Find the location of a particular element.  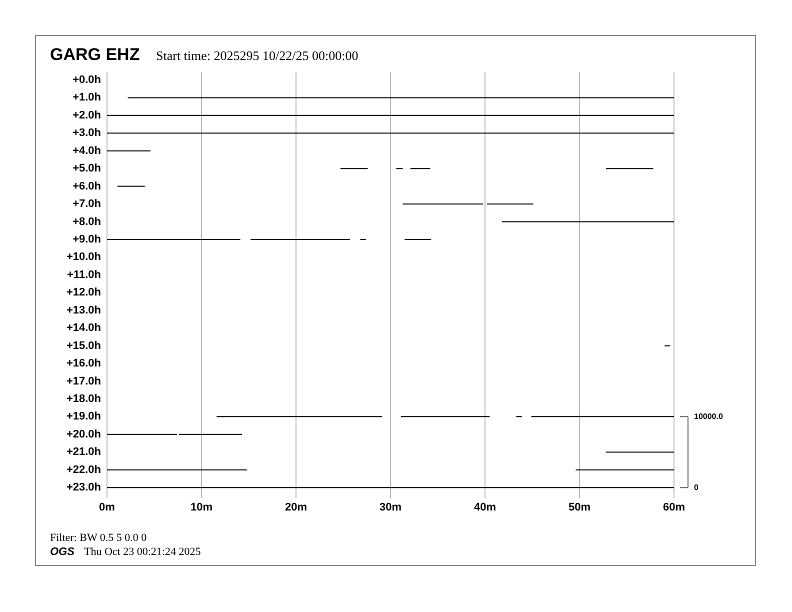

y2-tick-label: 10000.0 is located at coordinates (709, 416).